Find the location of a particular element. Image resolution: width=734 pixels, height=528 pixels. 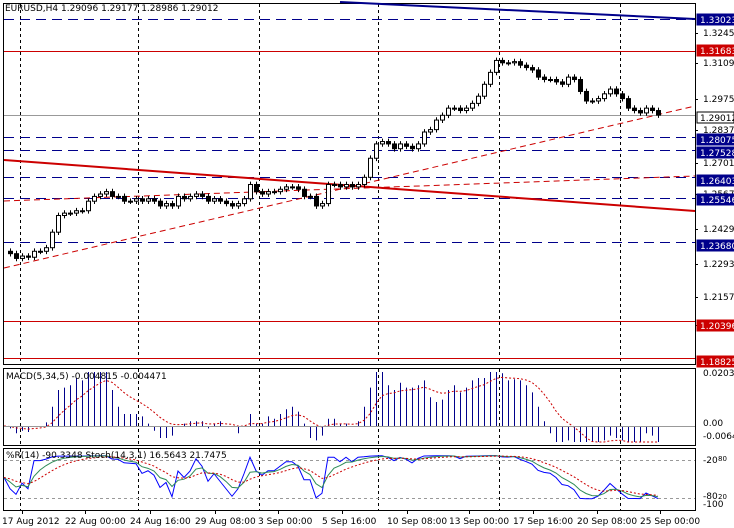

level-price-label: 1.23680 is located at coordinates (717, 247).